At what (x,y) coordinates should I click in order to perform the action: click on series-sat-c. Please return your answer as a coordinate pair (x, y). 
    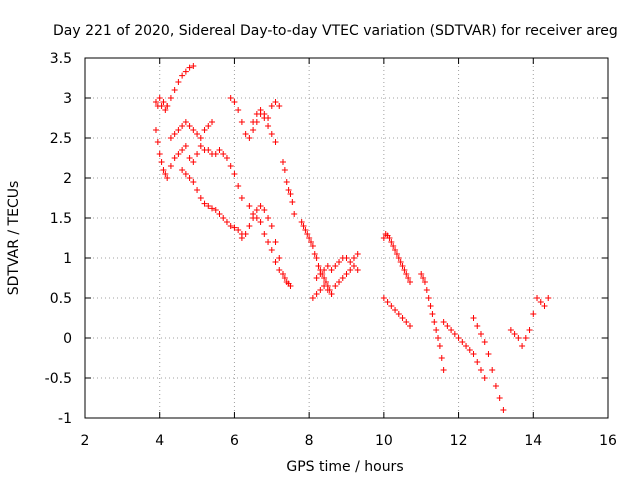
    Looking at the image, I should click on (180, 86).